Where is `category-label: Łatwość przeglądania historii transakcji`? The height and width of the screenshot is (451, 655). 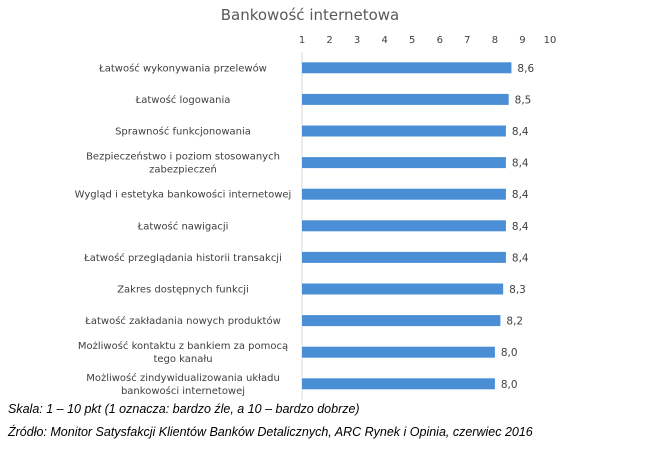
category-label: Łatwość przeglądania historii transakcji is located at coordinates (182, 258).